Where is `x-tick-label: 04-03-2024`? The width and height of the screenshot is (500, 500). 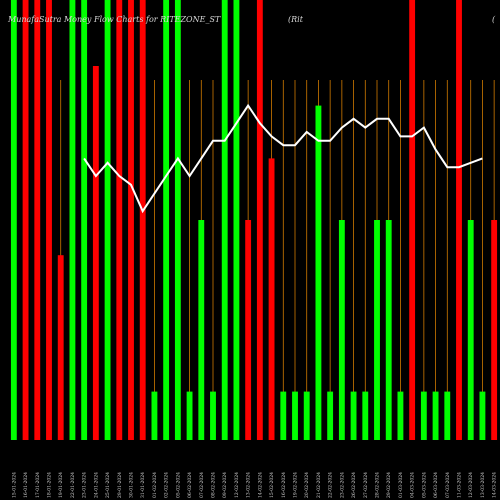
x-tick-label: 04-03-2024 is located at coordinates (413, 485).